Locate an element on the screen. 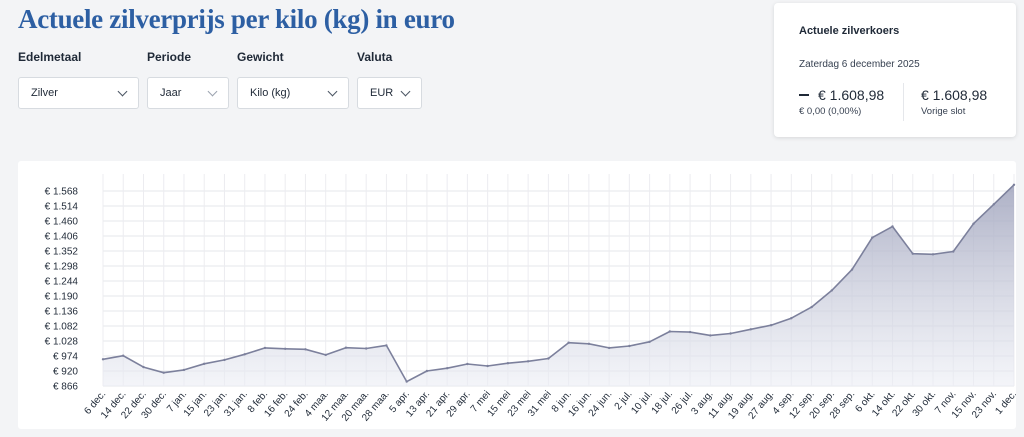  y-tick-label: € 920 is located at coordinates (65, 371).